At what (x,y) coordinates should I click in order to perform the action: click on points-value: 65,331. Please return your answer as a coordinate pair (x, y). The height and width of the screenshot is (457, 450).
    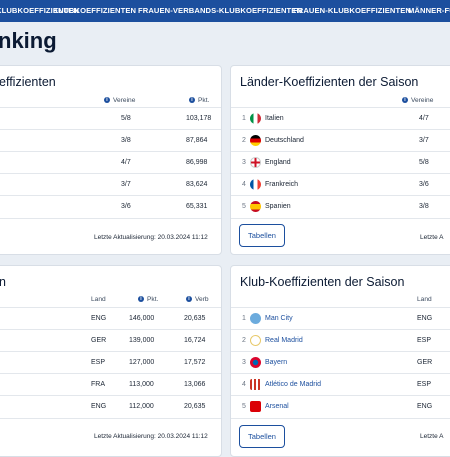
    Looking at the image, I should click on (197, 206).